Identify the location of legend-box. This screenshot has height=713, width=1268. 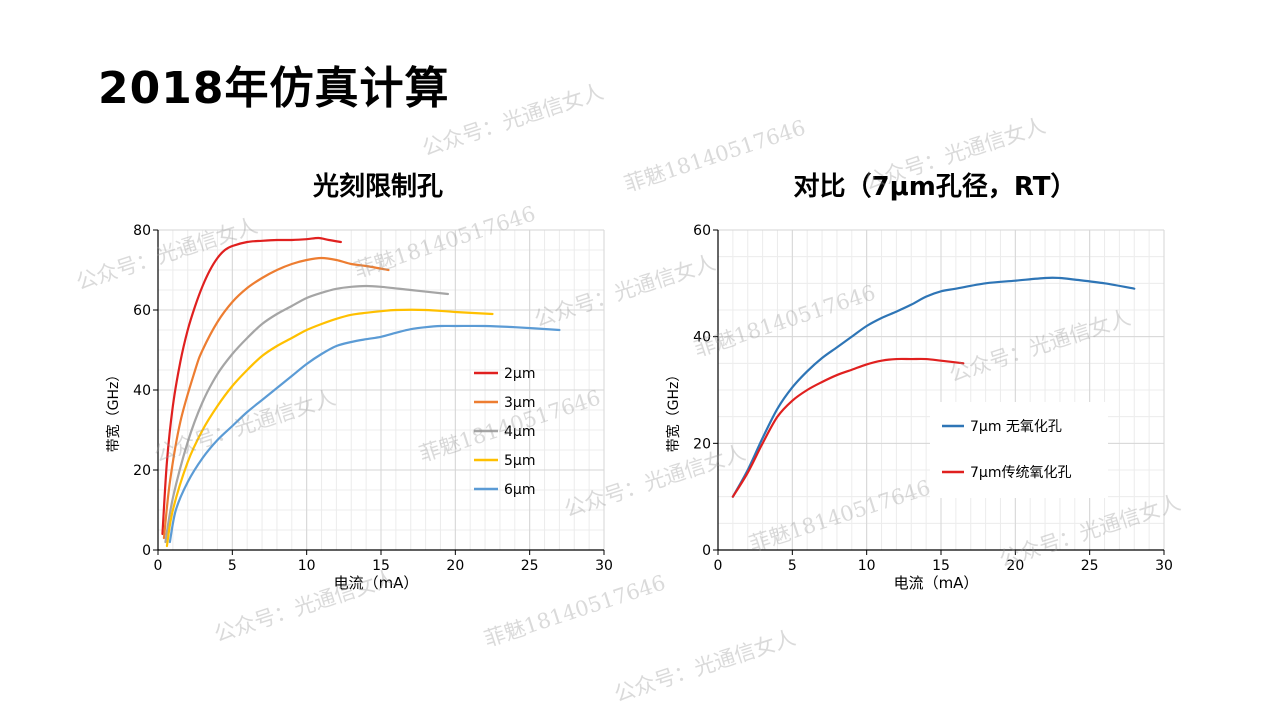
(1019, 450).